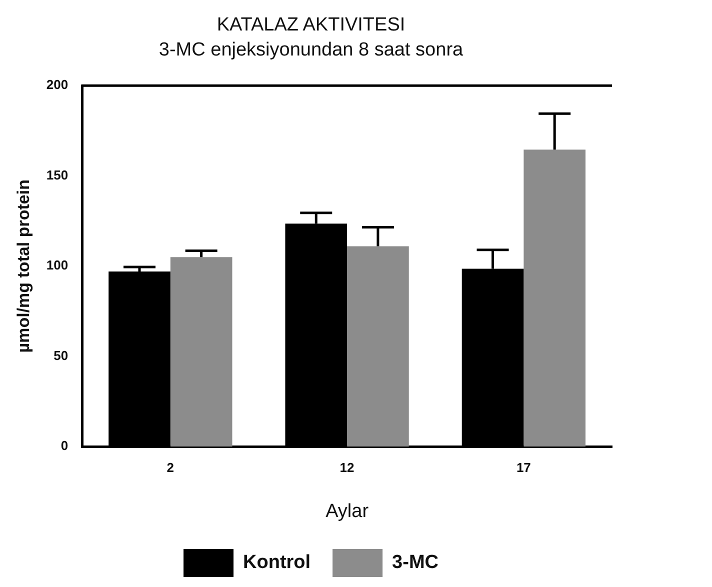 The width and height of the screenshot is (712, 587). Describe the element at coordinates (23, 266) in the screenshot. I see `y-axis-title: µmol/mg total protein` at that location.